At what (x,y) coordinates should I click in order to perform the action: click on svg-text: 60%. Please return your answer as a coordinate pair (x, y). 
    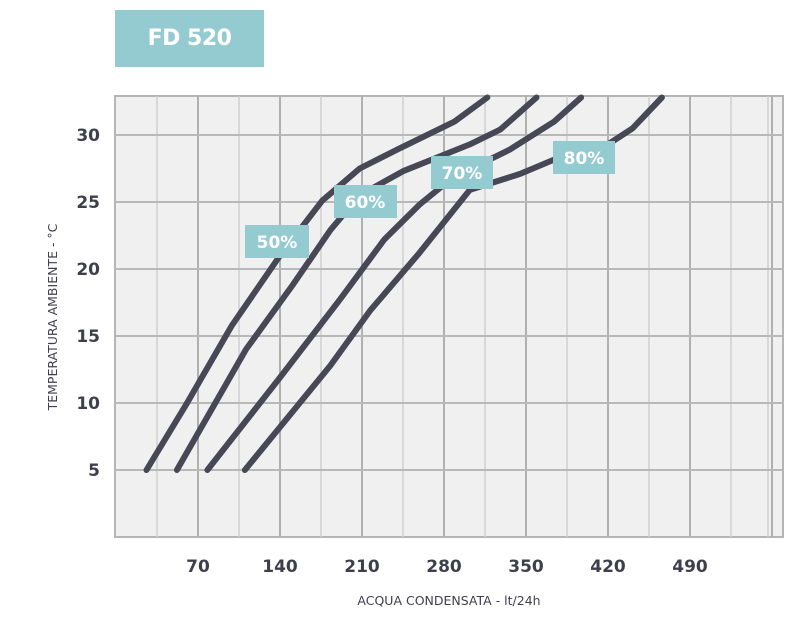
    Looking at the image, I should click on (365, 203).